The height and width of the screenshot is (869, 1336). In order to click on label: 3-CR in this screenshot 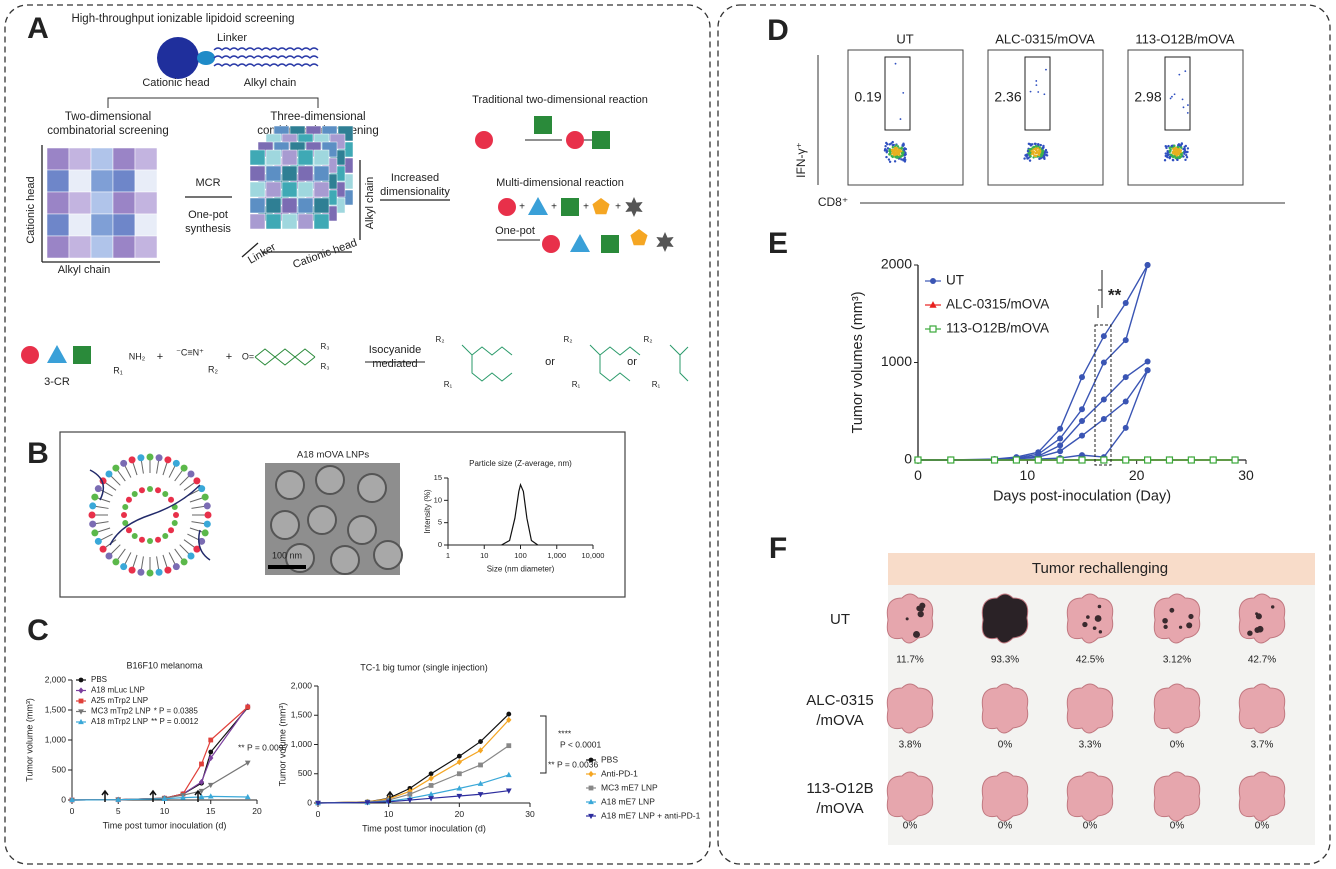, I will do `click(57, 382)`.